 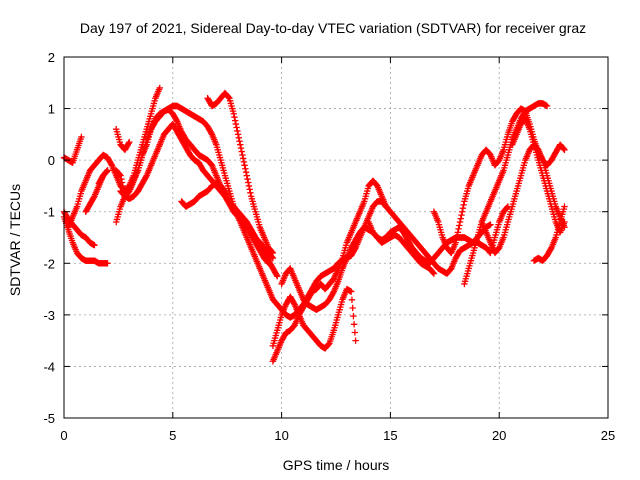 What do you see at coordinates (499, 435) in the screenshot?
I see `x-tick-label: 20` at bounding box center [499, 435].